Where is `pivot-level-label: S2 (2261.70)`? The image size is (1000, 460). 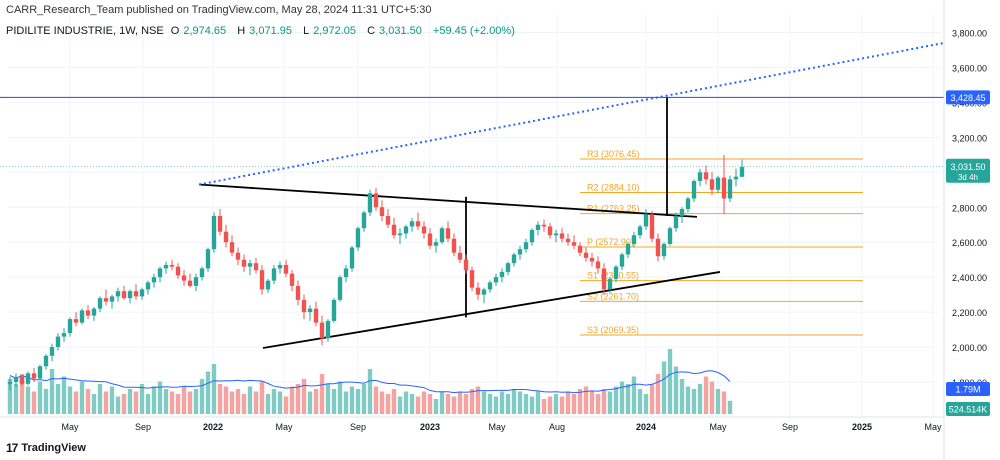 pivot-level-label: S2 (2261.70) is located at coordinates (613, 296).